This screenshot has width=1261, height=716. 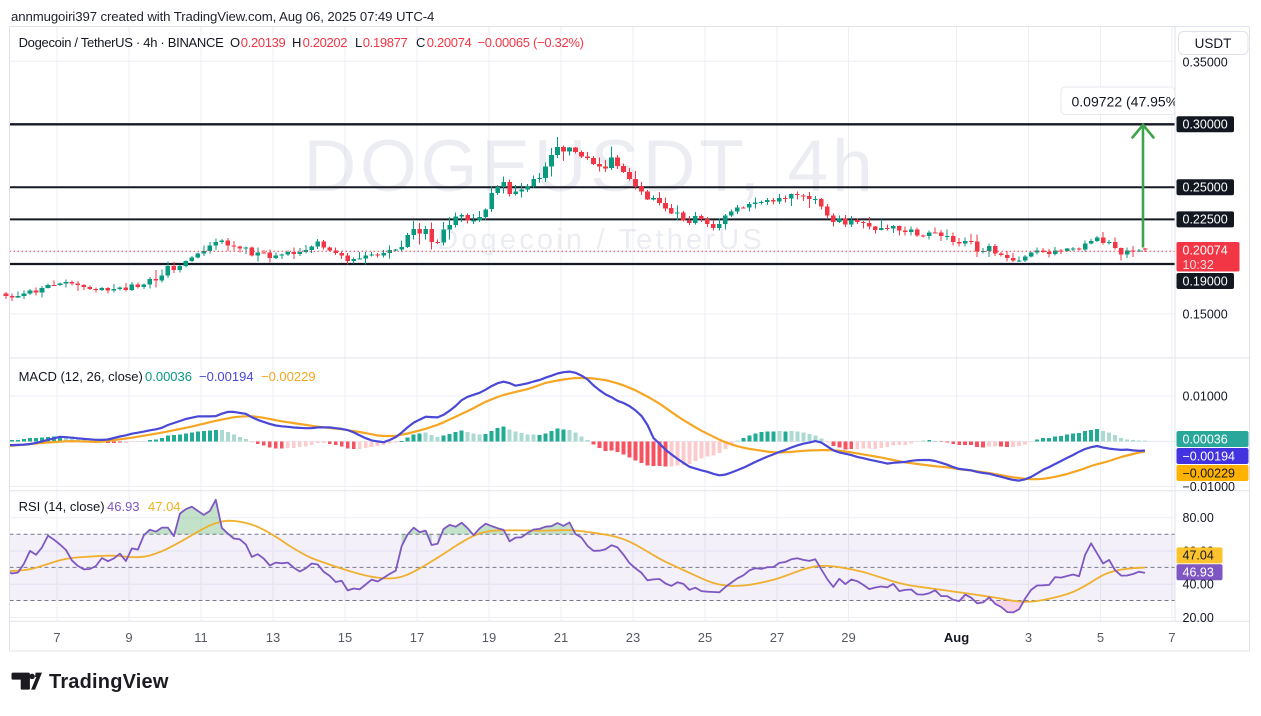 I want to click on svg-text: 0.19877, so click(x=385, y=42).